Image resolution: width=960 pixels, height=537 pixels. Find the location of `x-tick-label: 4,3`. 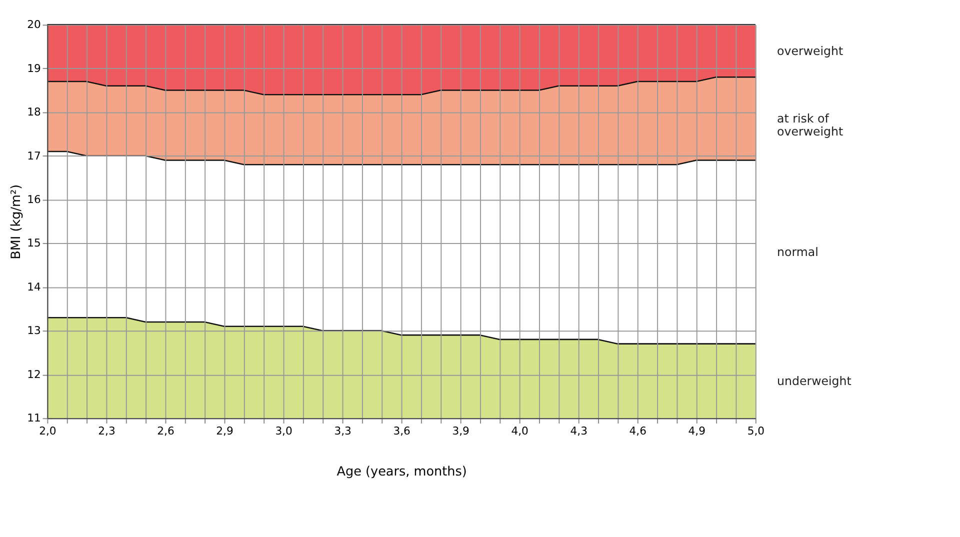

x-tick-label: 4,3 is located at coordinates (579, 431).